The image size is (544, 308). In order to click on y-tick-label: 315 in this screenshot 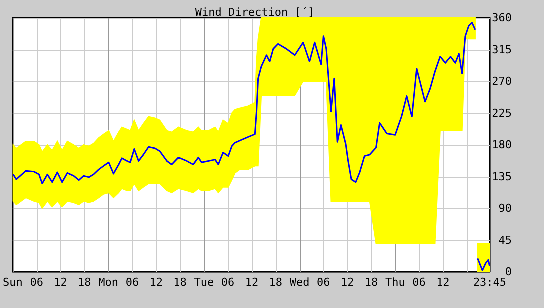, I will do `click(502, 49)`.